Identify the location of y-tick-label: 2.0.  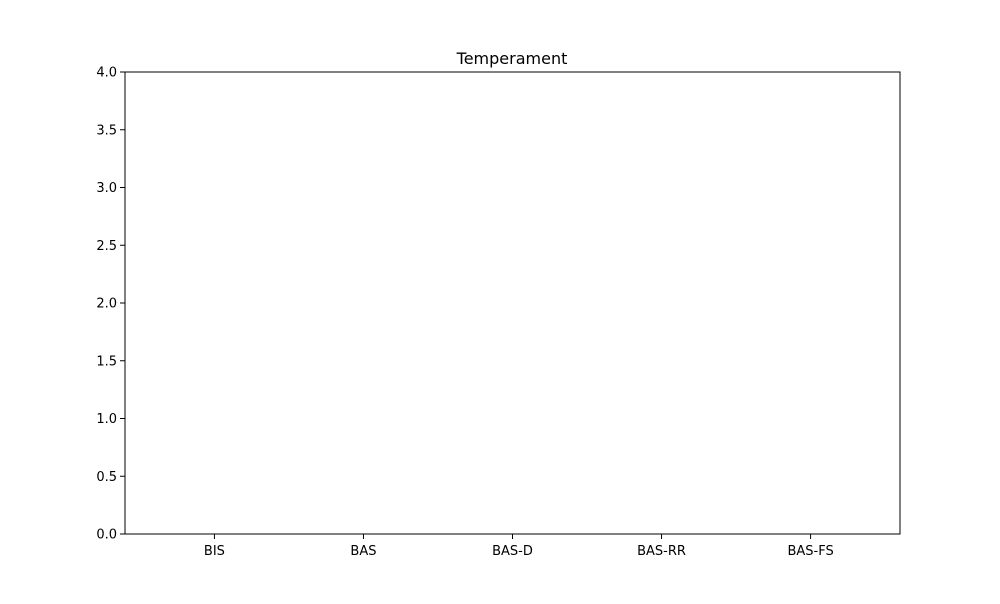
(106, 304).